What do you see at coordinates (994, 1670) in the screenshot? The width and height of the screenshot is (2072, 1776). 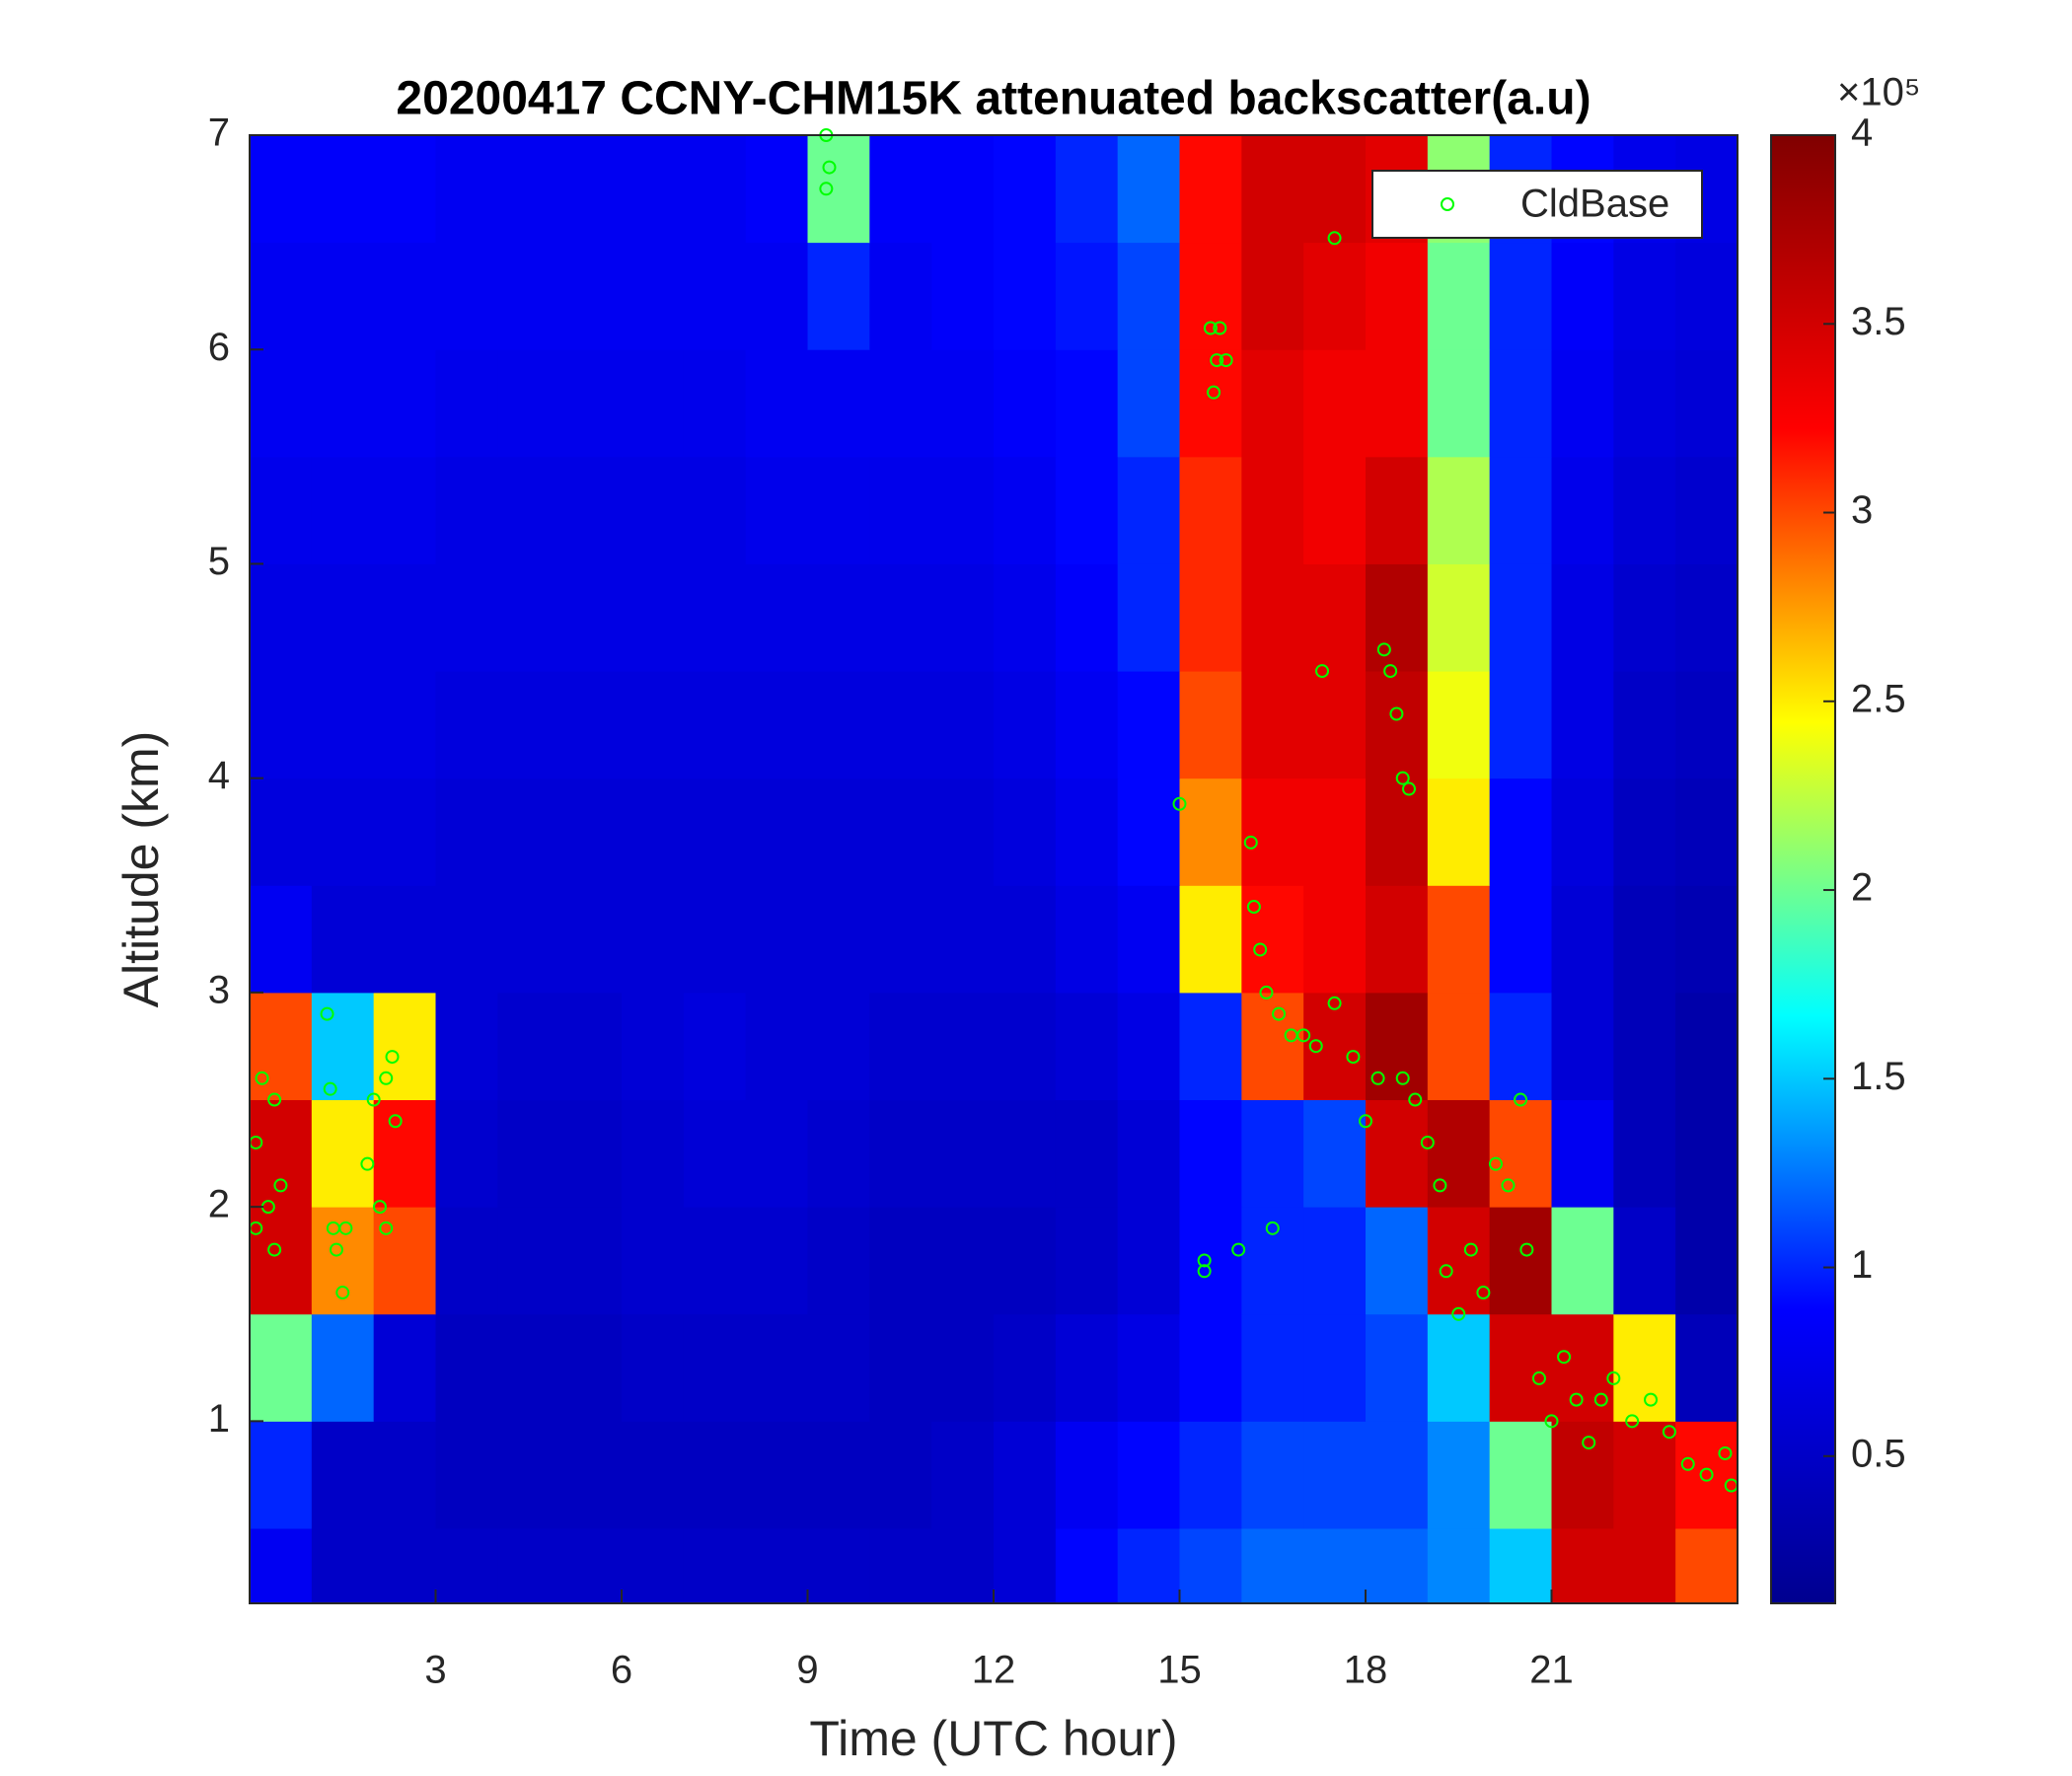 I see `x-tick-label: 12` at bounding box center [994, 1670].